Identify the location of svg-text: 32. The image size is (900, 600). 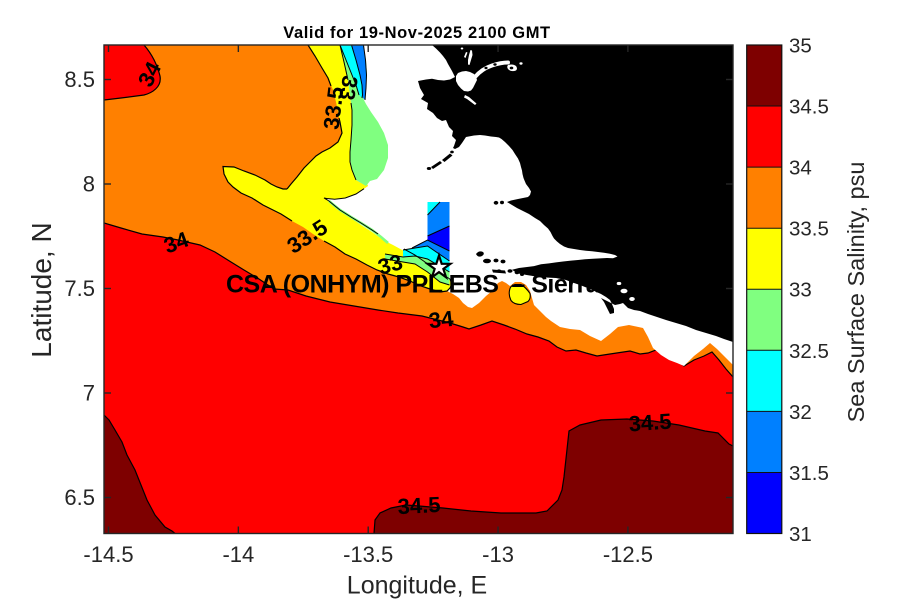
(800, 412).